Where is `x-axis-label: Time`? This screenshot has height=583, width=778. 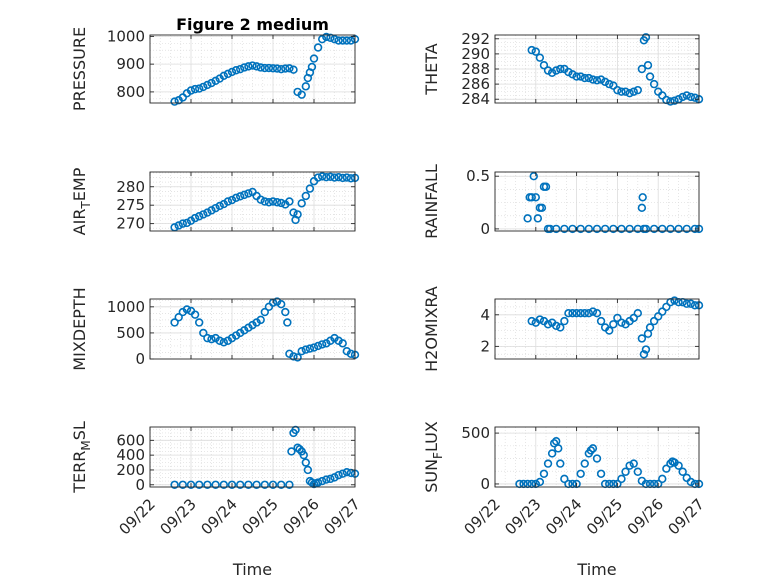 x-axis-label: Time is located at coordinates (596, 569).